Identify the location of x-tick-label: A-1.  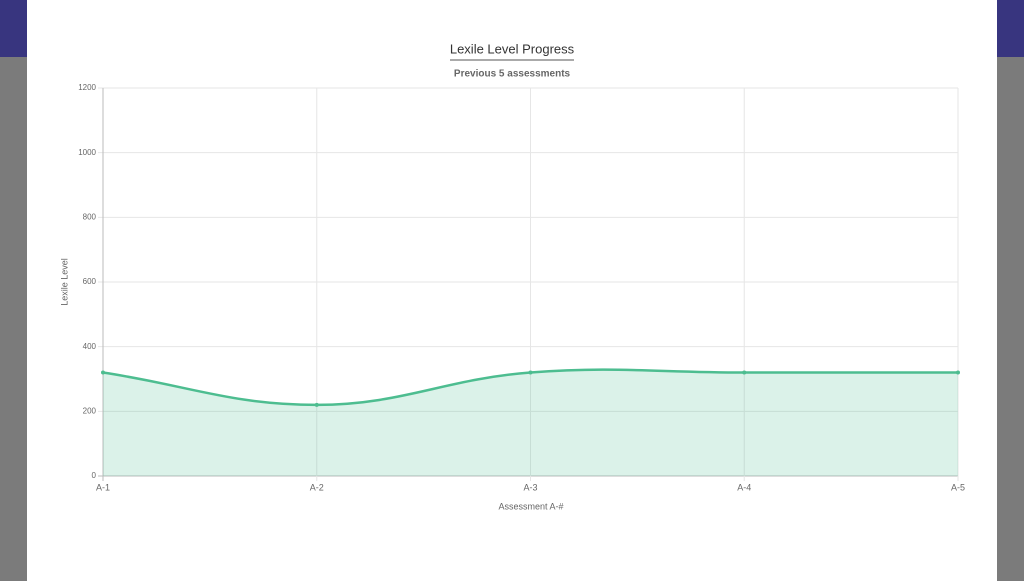
(103, 487).